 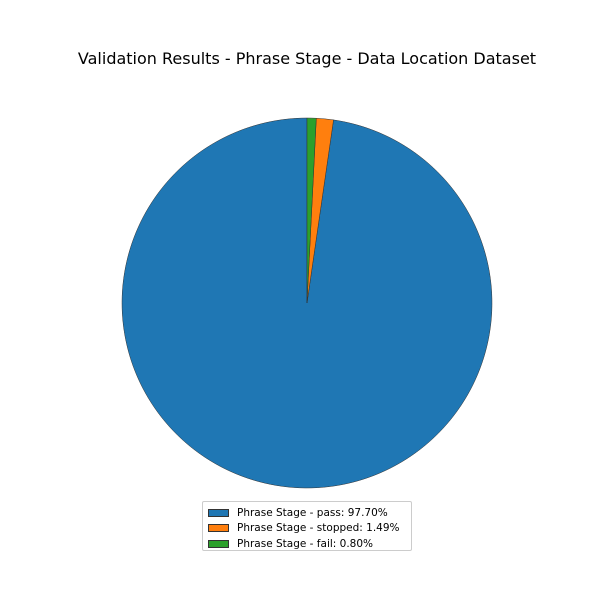 What do you see at coordinates (311, 210) in the screenshot?
I see `pie-slice-fail` at bounding box center [311, 210].